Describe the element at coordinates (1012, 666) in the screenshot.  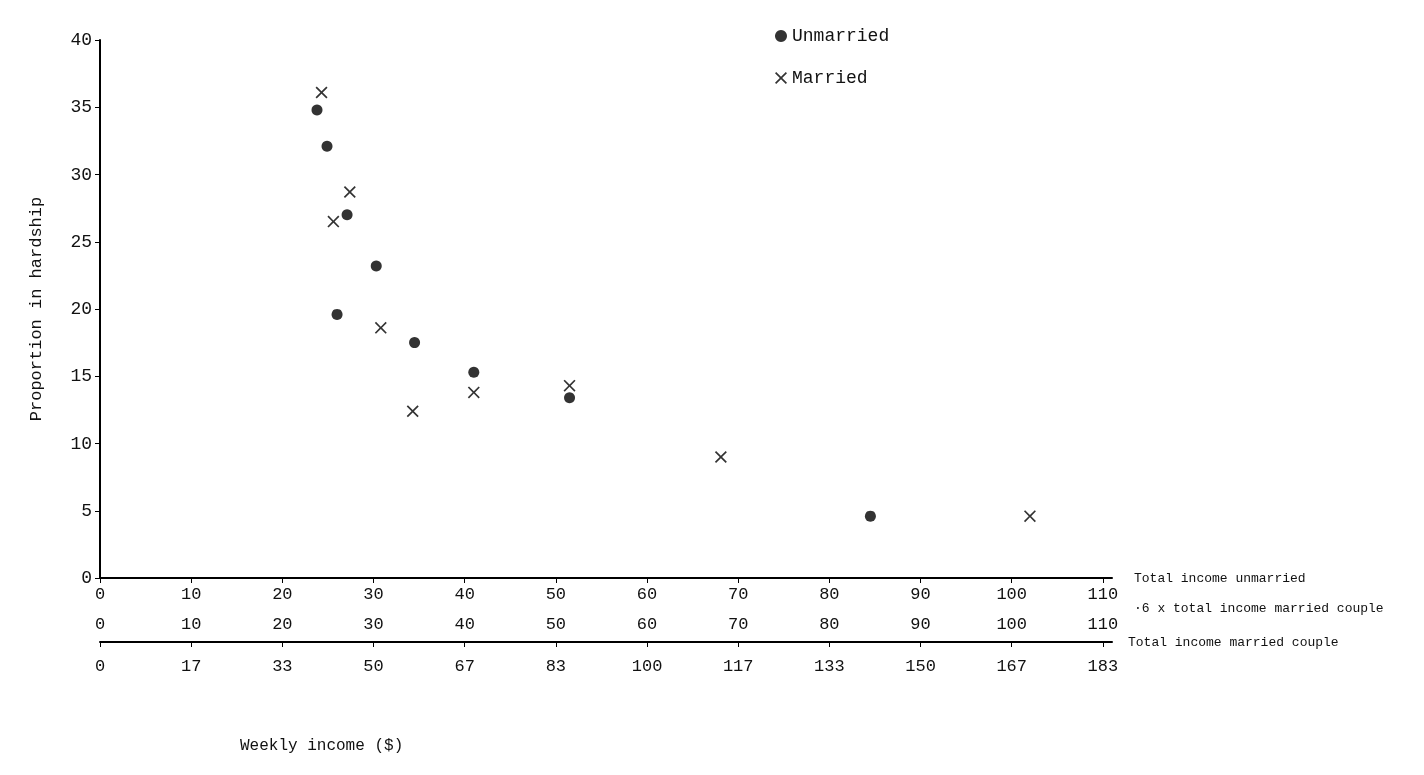
I see `text: 167` at that location.